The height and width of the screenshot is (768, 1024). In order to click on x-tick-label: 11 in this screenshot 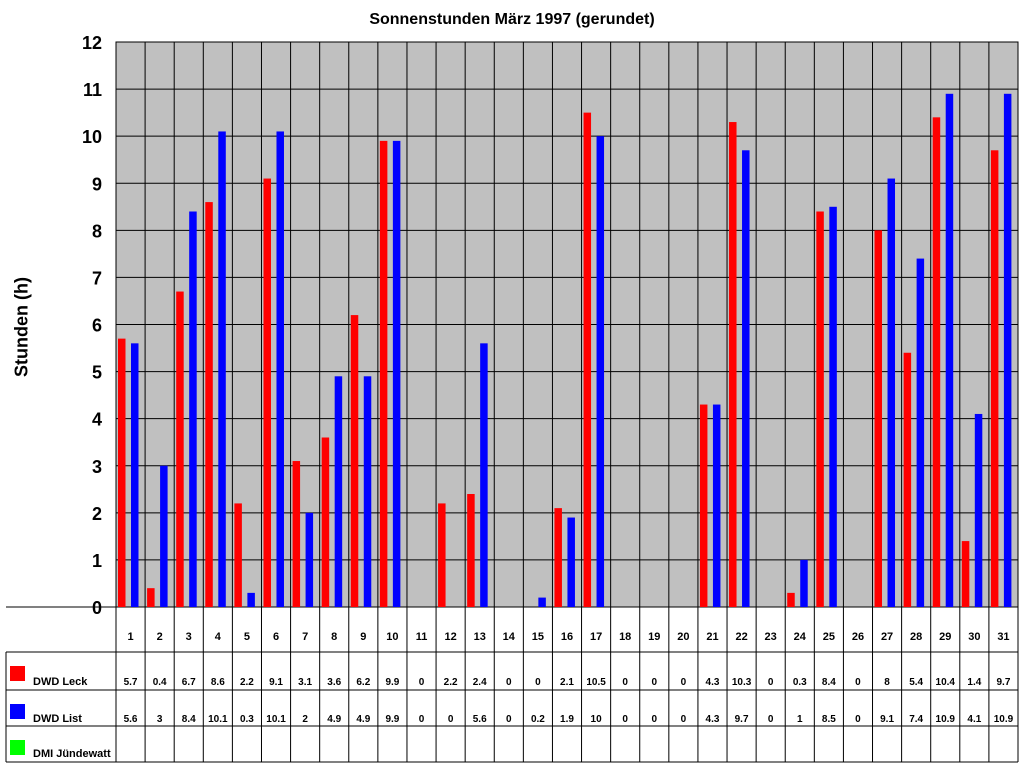, I will do `click(422, 637)`.